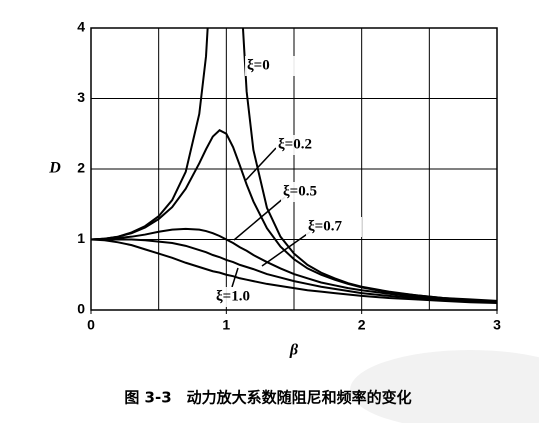 The image size is (539, 423). Describe the element at coordinates (295, 144) in the screenshot. I see `curve-label: ξ=0.2` at that location.